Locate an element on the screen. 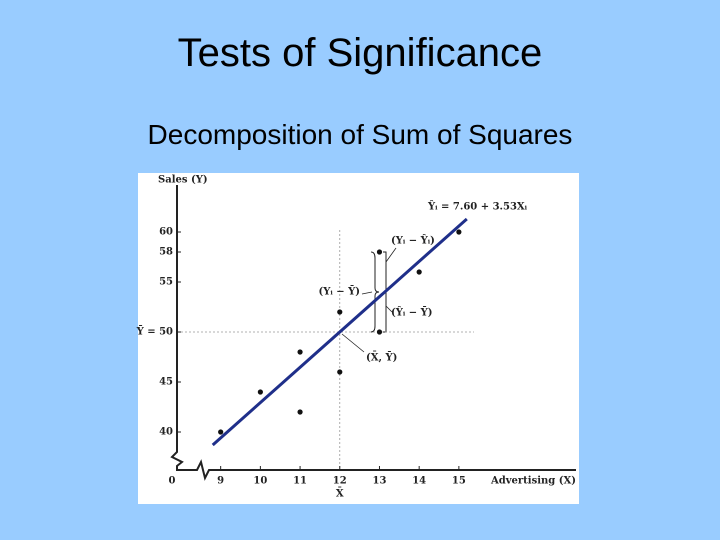 The height and width of the screenshot is (540, 720). annotation: (Yᵢ − Ȳ) is located at coordinates (339, 292).